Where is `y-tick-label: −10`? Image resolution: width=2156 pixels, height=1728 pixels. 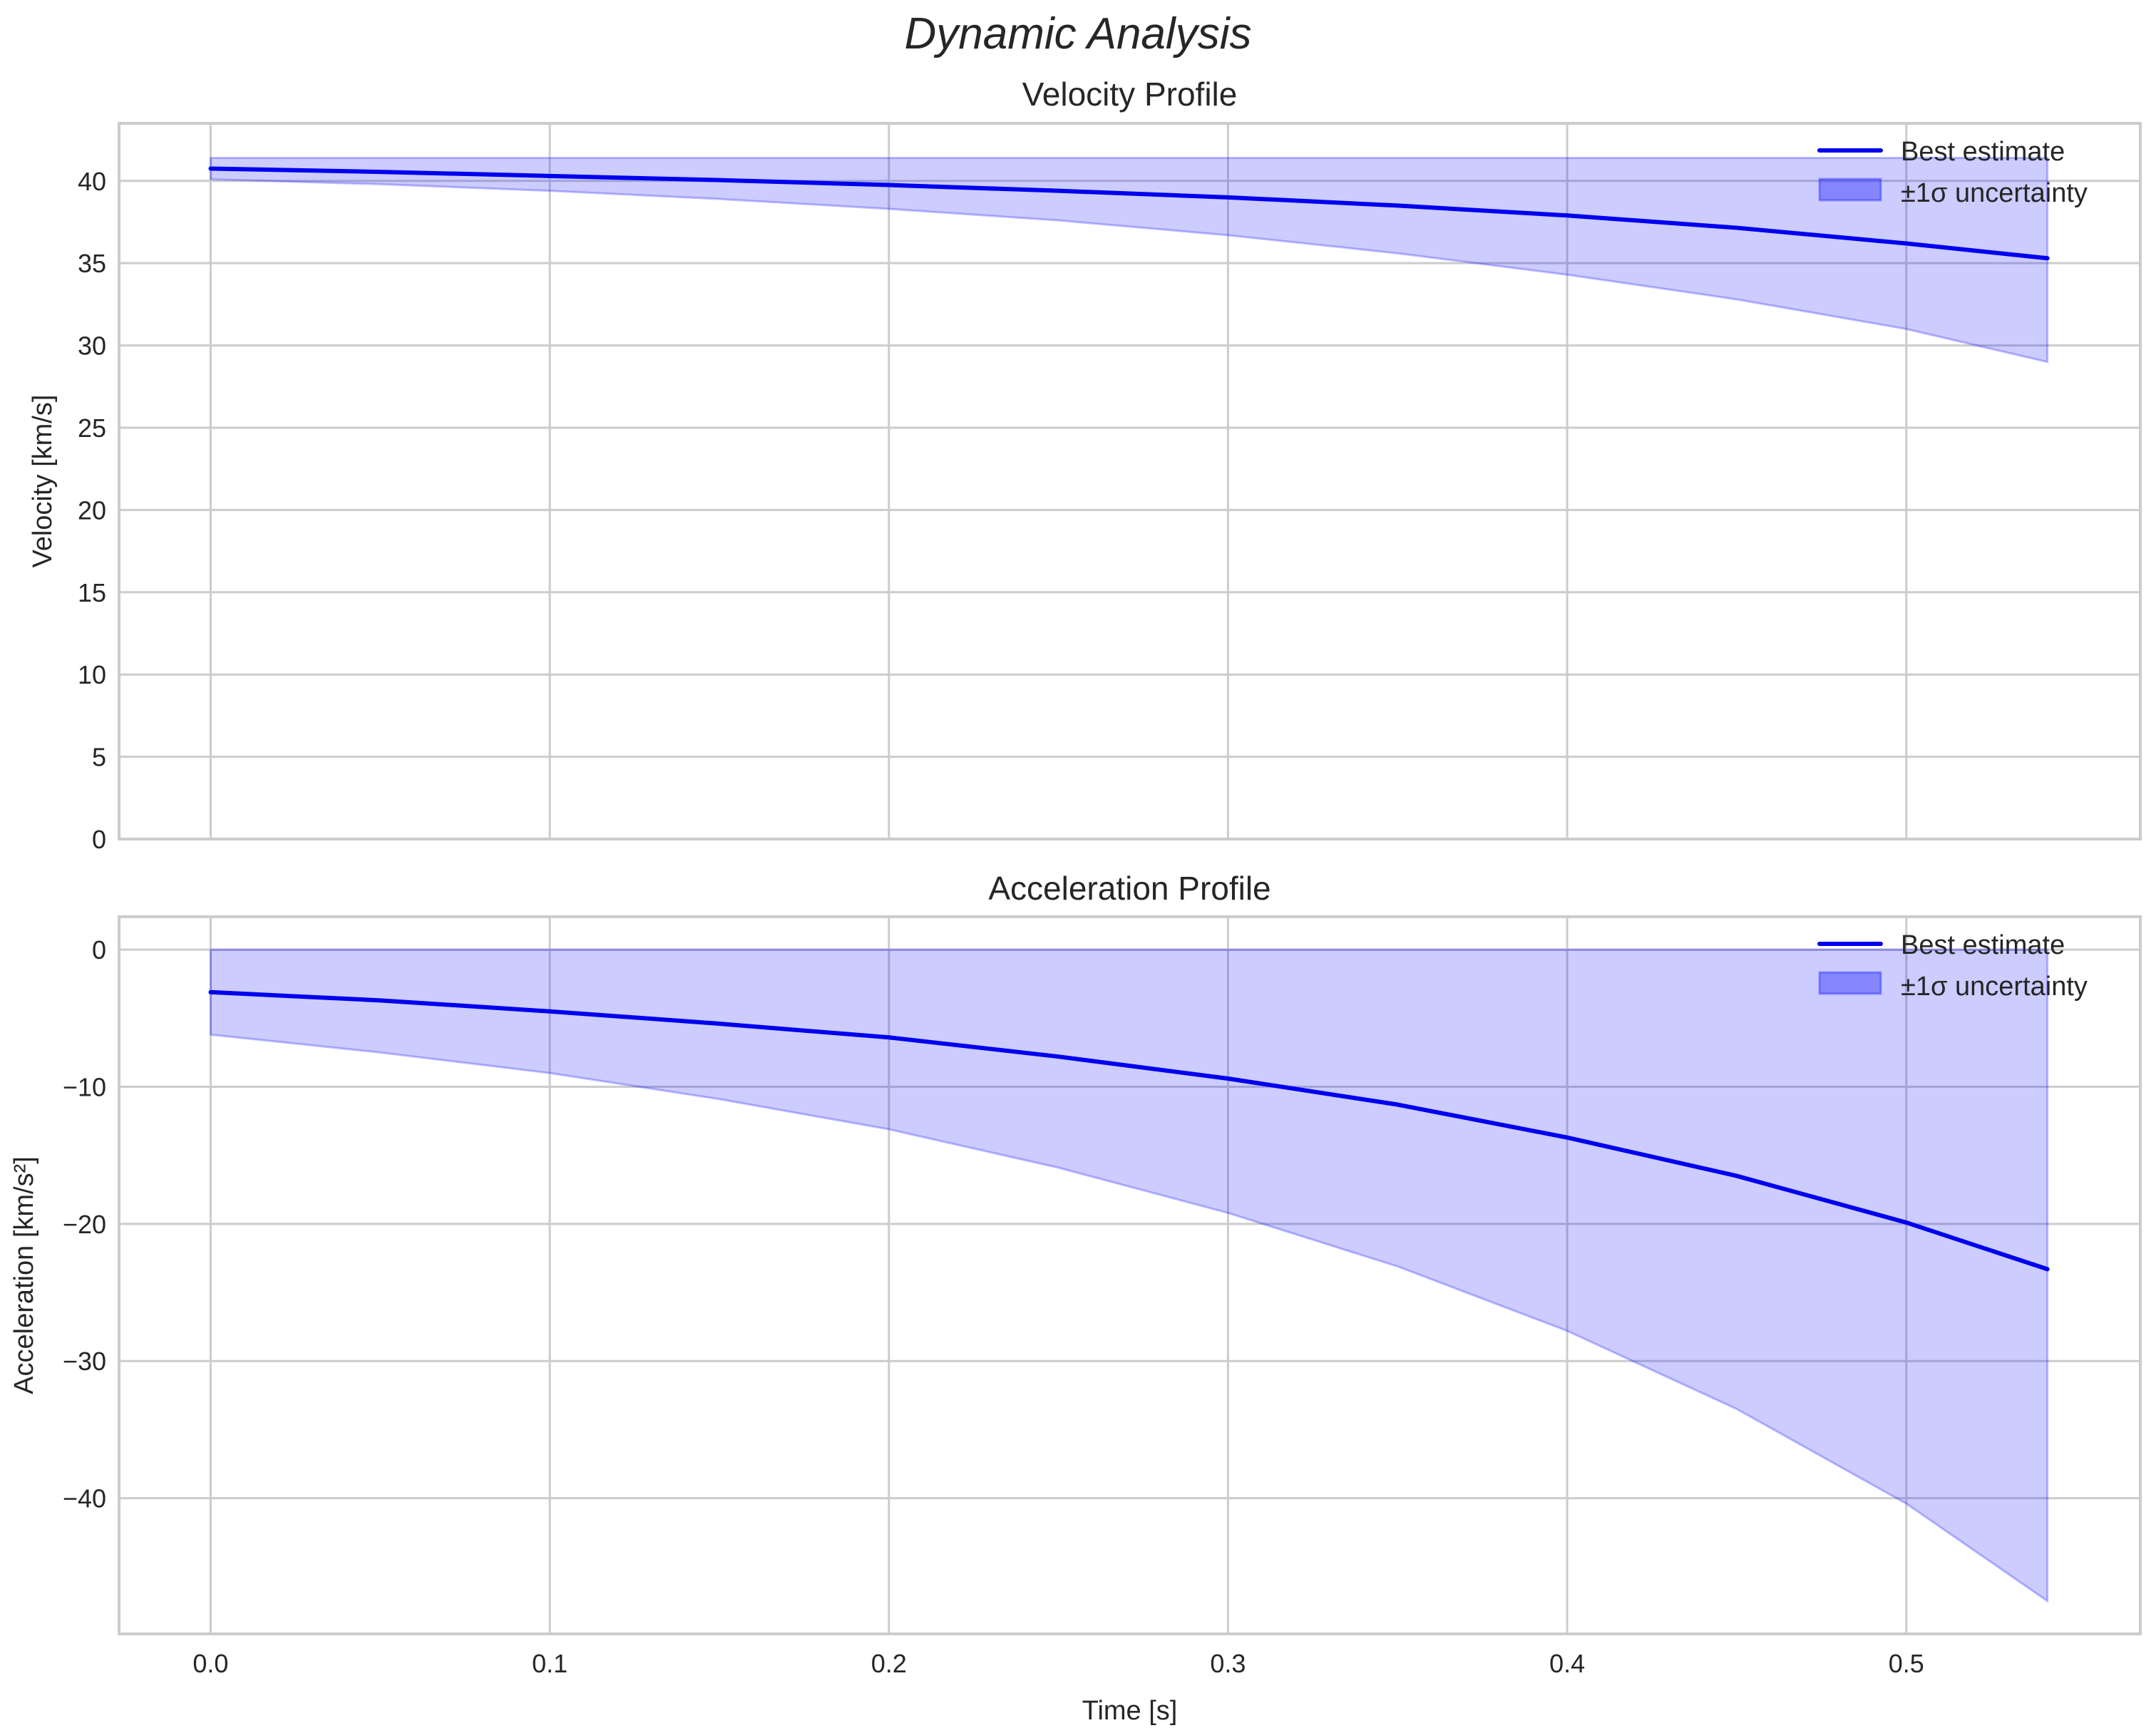 y-tick-label: −10 is located at coordinates (84, 1087).